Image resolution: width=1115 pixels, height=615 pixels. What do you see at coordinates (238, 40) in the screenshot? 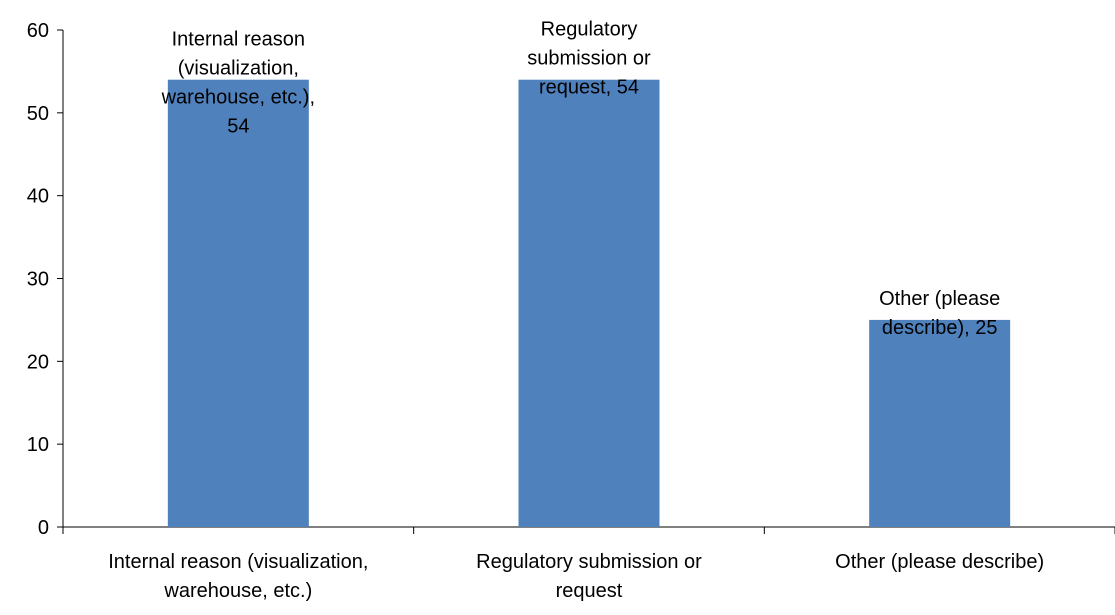
I see `data-label-line: Internal reason` at bounding box center [238, 40].